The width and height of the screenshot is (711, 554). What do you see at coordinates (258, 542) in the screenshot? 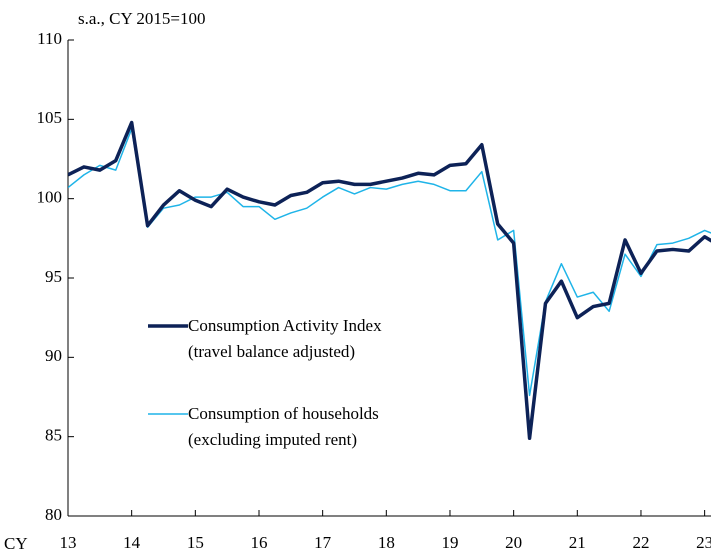
I see `x-tick-label: 16` at bounding box center [258, 542].